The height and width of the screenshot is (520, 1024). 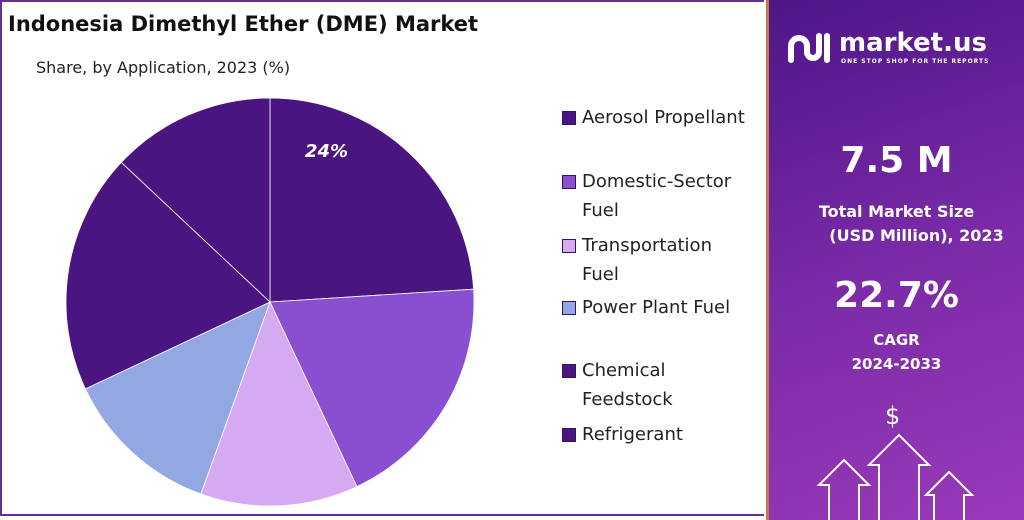 What do you see at coordinates (656, 307) in the screenshot?
I see `legend-label: Power Plant Fuel` at bounding box center [656, 307].